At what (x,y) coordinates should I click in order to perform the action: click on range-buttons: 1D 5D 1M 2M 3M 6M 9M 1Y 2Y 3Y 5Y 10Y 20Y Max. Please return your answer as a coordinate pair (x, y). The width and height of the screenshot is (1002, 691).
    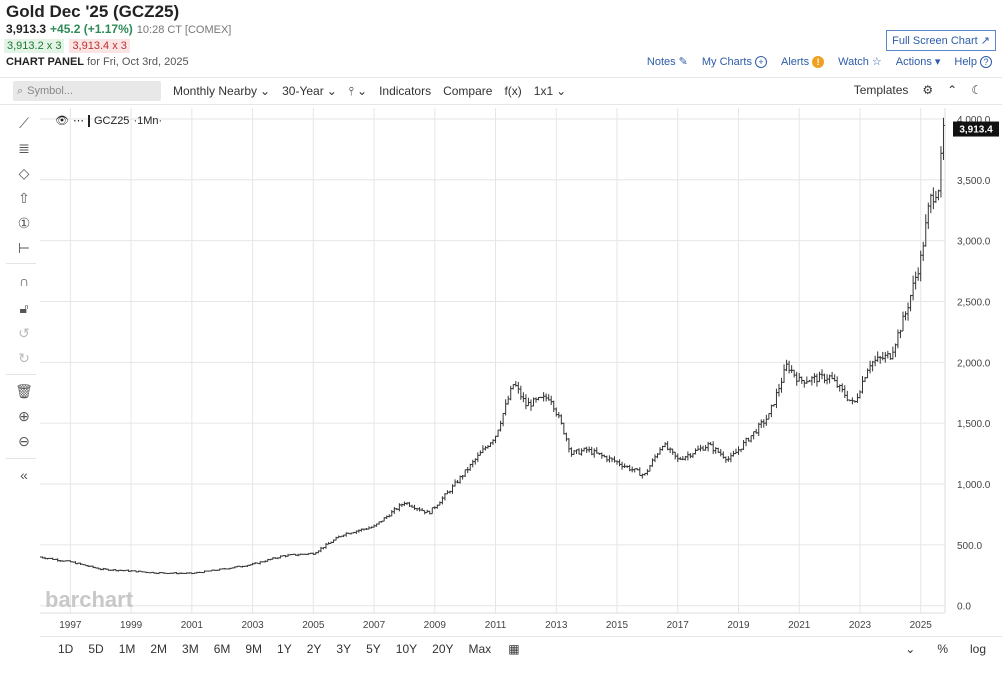
    Looking at the image, I should click on (265, 649).